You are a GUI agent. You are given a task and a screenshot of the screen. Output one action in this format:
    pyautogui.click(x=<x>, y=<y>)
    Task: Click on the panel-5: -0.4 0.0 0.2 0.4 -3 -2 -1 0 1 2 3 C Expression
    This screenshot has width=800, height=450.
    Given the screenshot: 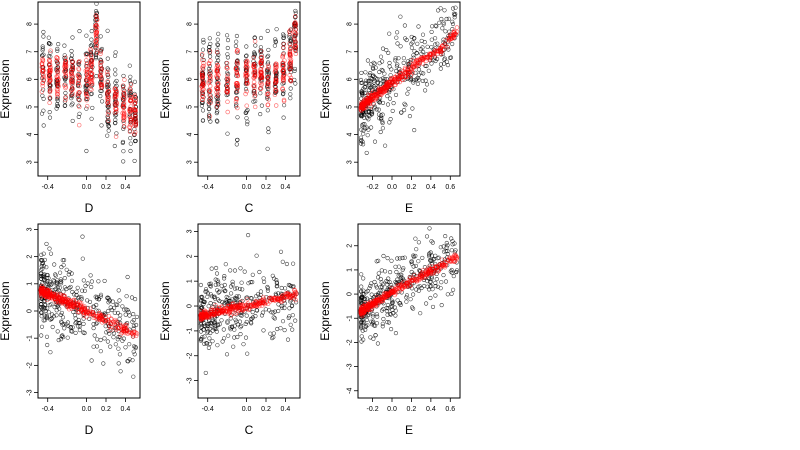 What is the action you would take?
    pyautogui.click(x=229, y=330)
    